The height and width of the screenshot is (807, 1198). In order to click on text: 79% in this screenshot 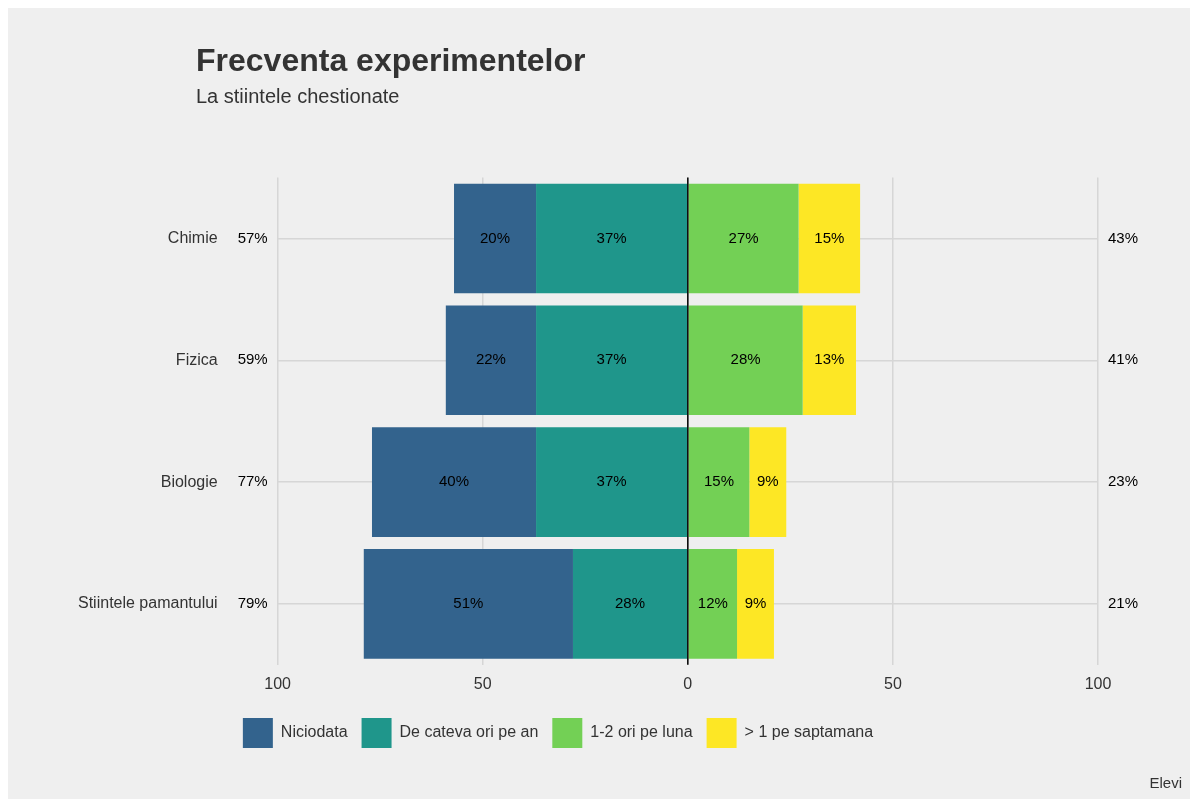, I will do `click(252, 603)`.